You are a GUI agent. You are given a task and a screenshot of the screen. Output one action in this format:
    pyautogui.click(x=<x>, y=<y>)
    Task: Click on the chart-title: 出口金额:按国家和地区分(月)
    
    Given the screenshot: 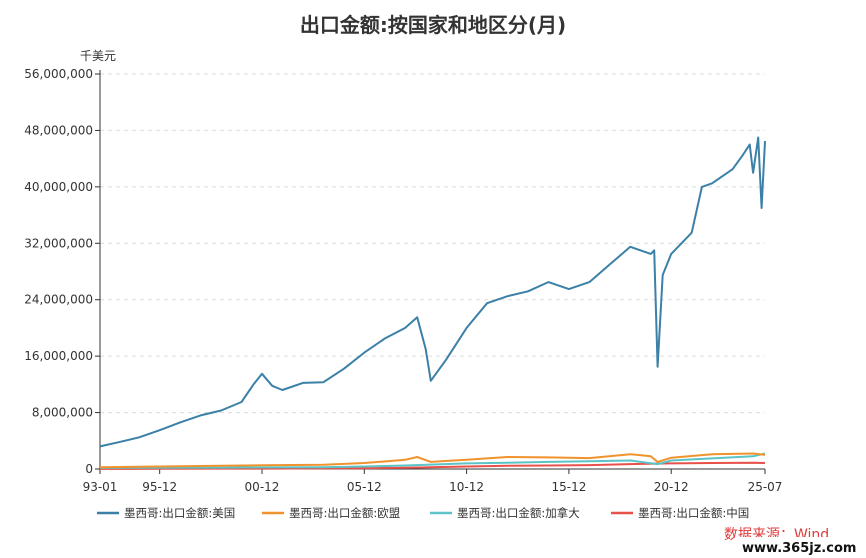 What is the action you would take?
    pyautogui.click(x=433, y=25)
    